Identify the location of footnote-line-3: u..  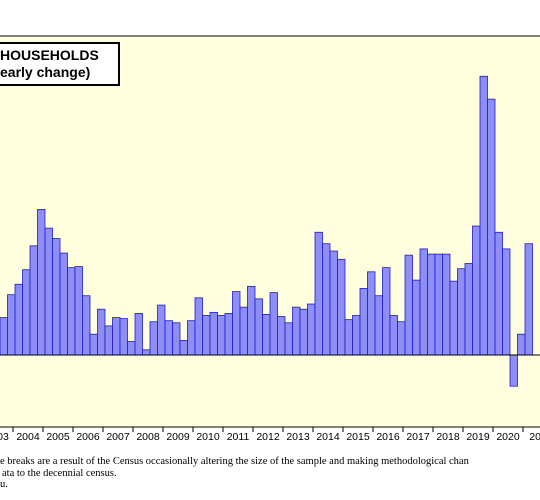
(4, 484).